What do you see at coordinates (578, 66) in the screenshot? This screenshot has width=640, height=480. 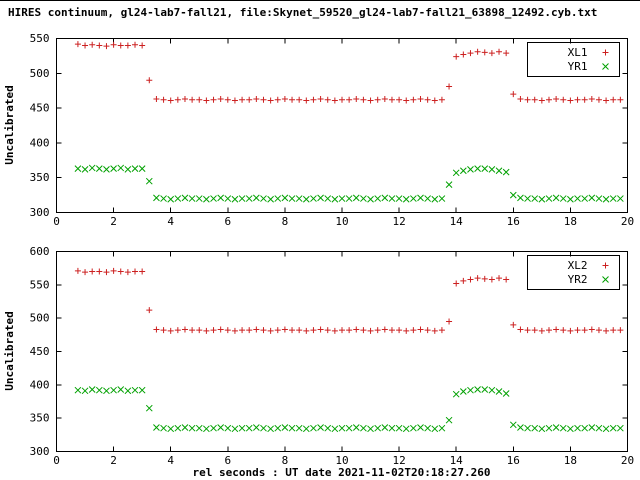 I see `svg-text: YR1` at bounding box center [578, 66].